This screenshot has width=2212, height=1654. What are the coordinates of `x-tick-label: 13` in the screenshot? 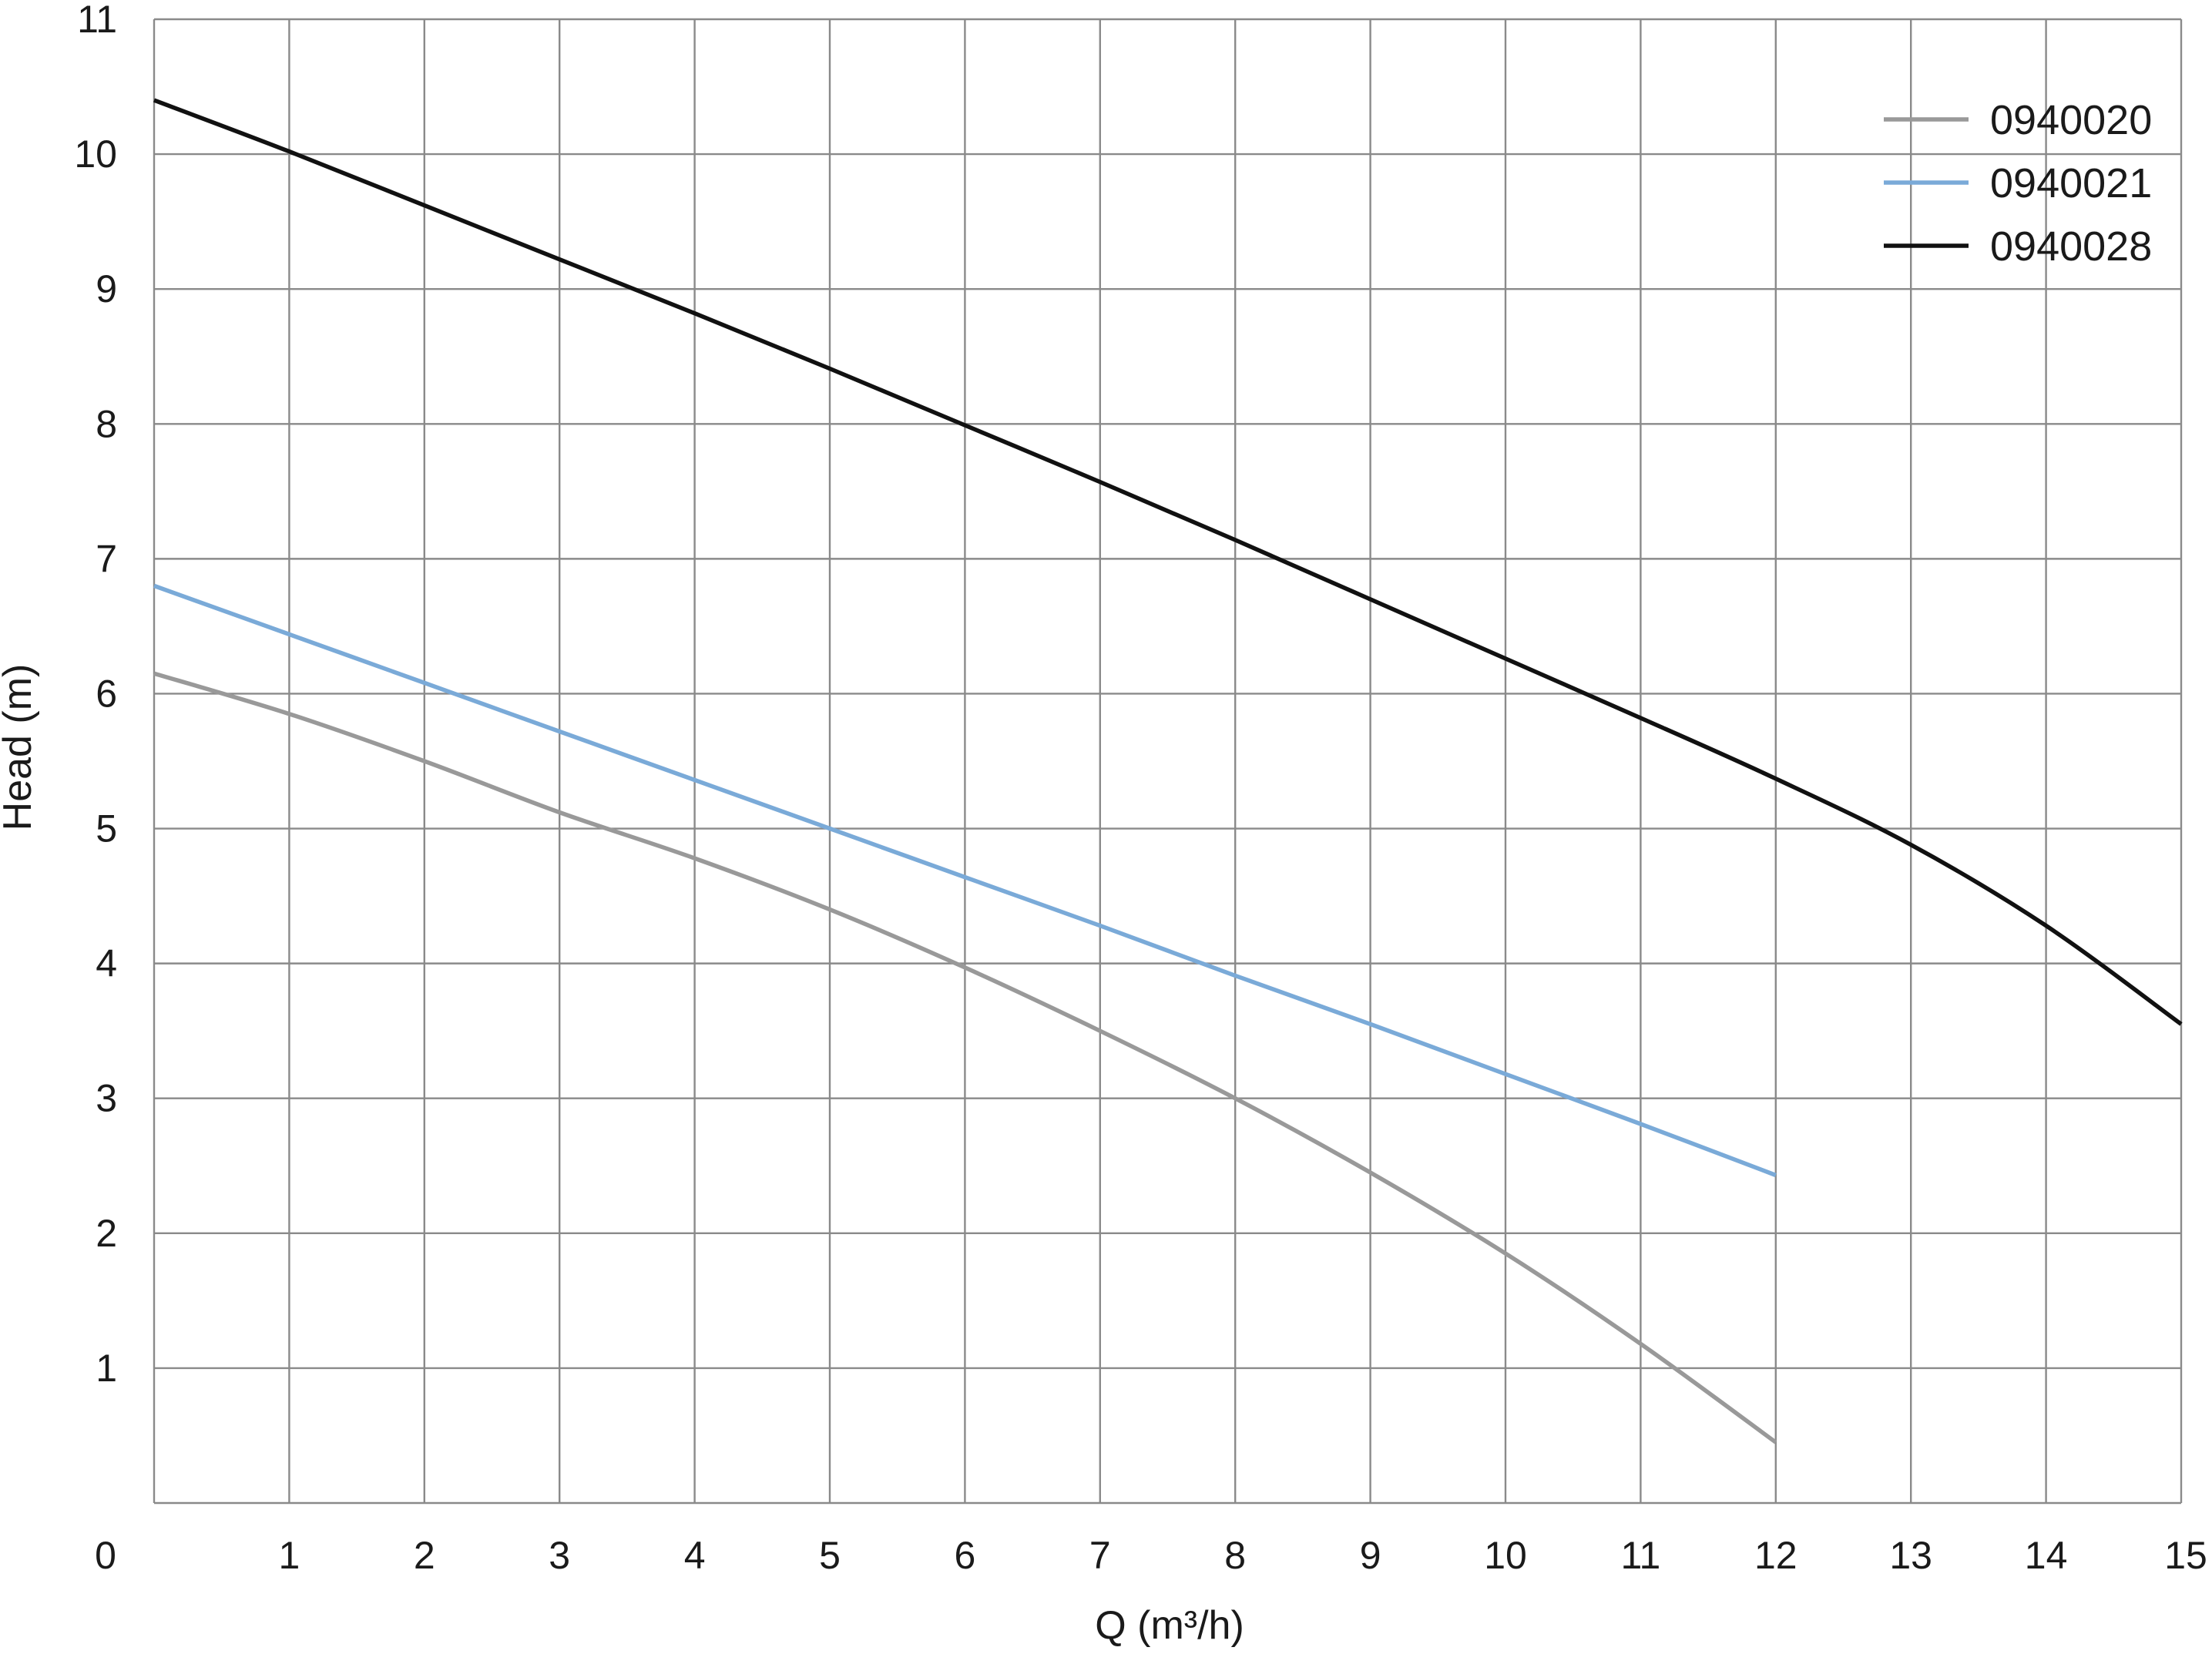 It's located at (1911, 1556).